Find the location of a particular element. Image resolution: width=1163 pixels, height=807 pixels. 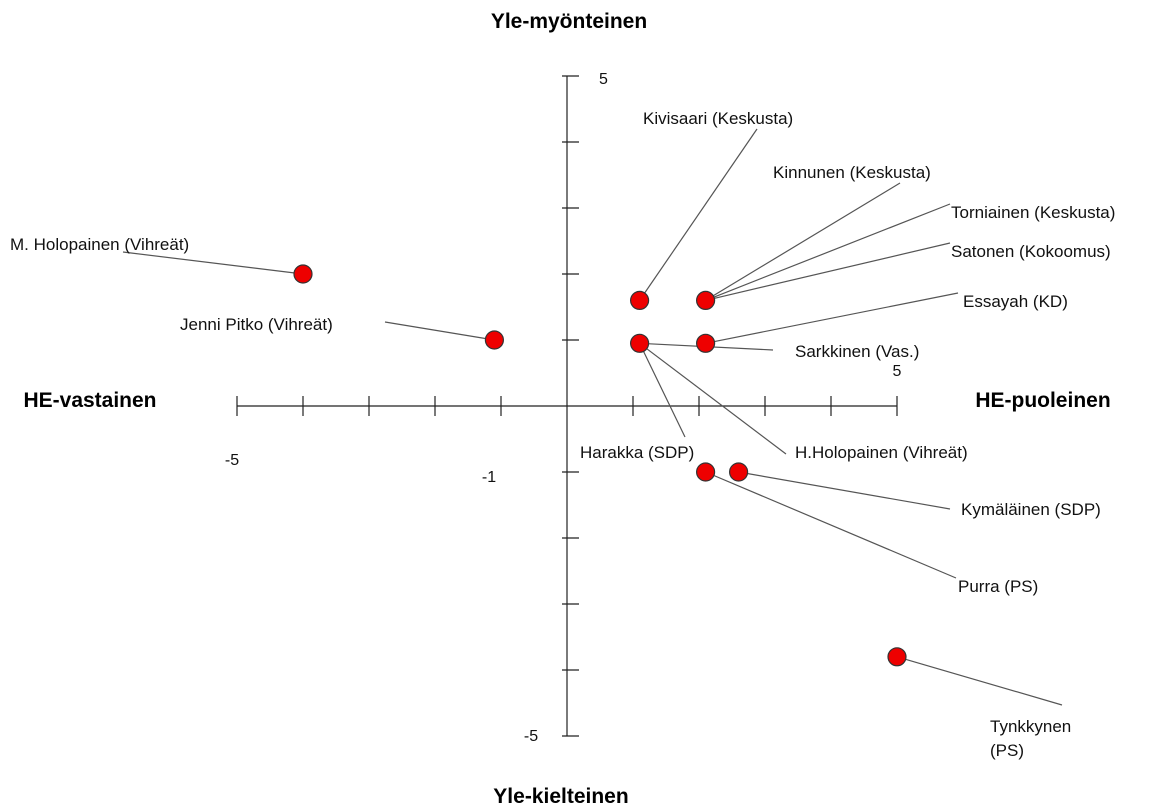

x-tick-label-min: -5 is located at coordinates (232, 460).